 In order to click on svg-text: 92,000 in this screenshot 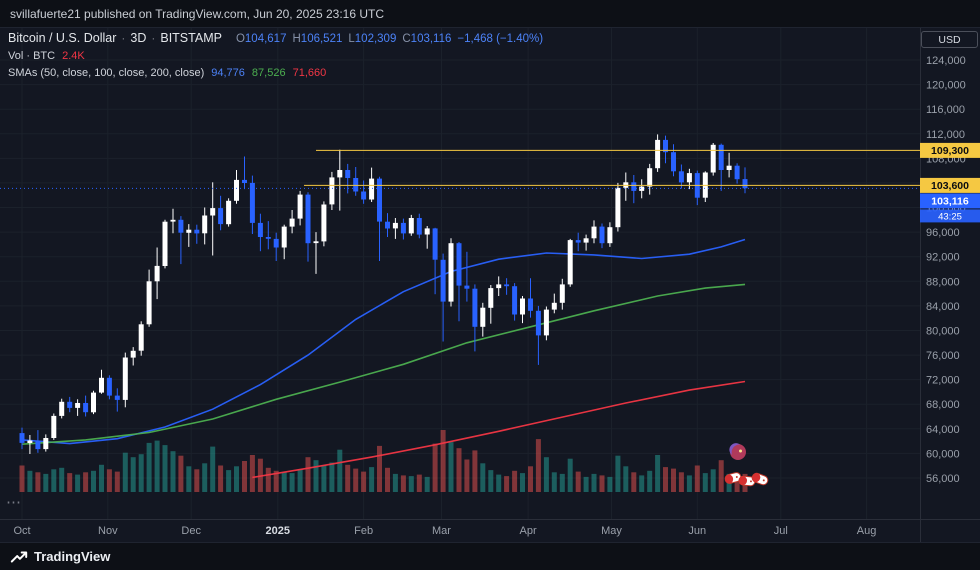, I will do `click(943, 258)`.